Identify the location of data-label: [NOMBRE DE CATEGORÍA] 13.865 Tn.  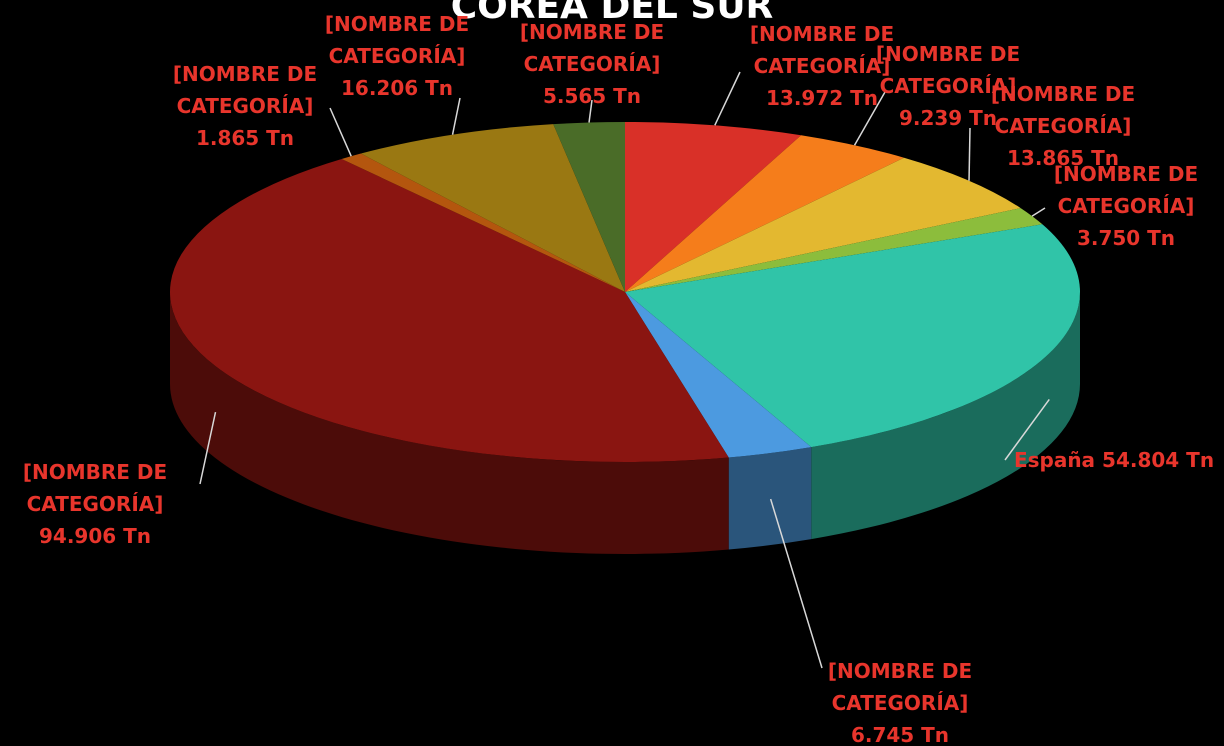
(1063, 126).